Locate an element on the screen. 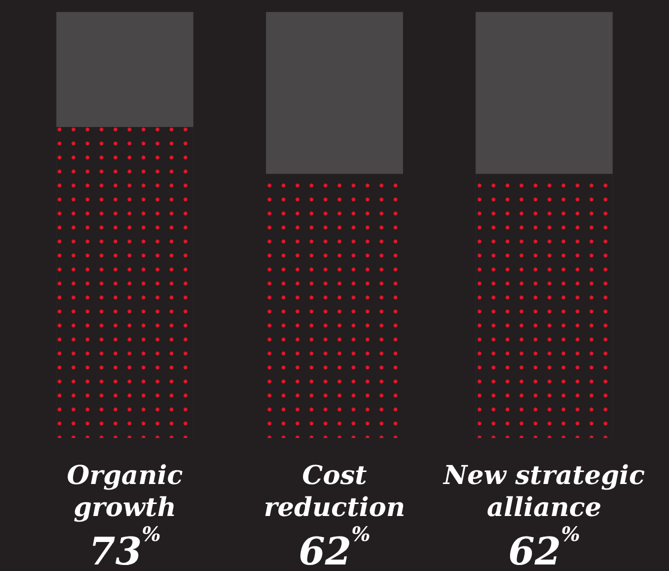 This screenshot has width=669, height=571. x-tick-label: New strategic alliance is located at coordinates (544, 492).